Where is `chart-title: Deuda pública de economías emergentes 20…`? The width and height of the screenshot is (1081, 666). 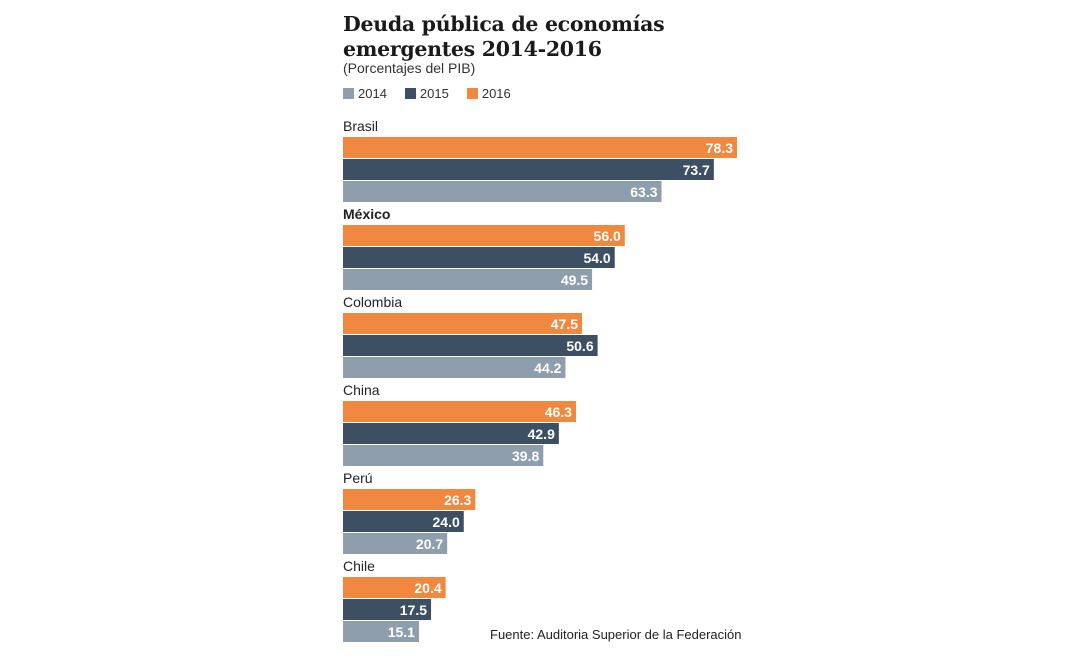
chart-title: Deuda pública de economías emergentes 20… is located at coordinates (504, 36).